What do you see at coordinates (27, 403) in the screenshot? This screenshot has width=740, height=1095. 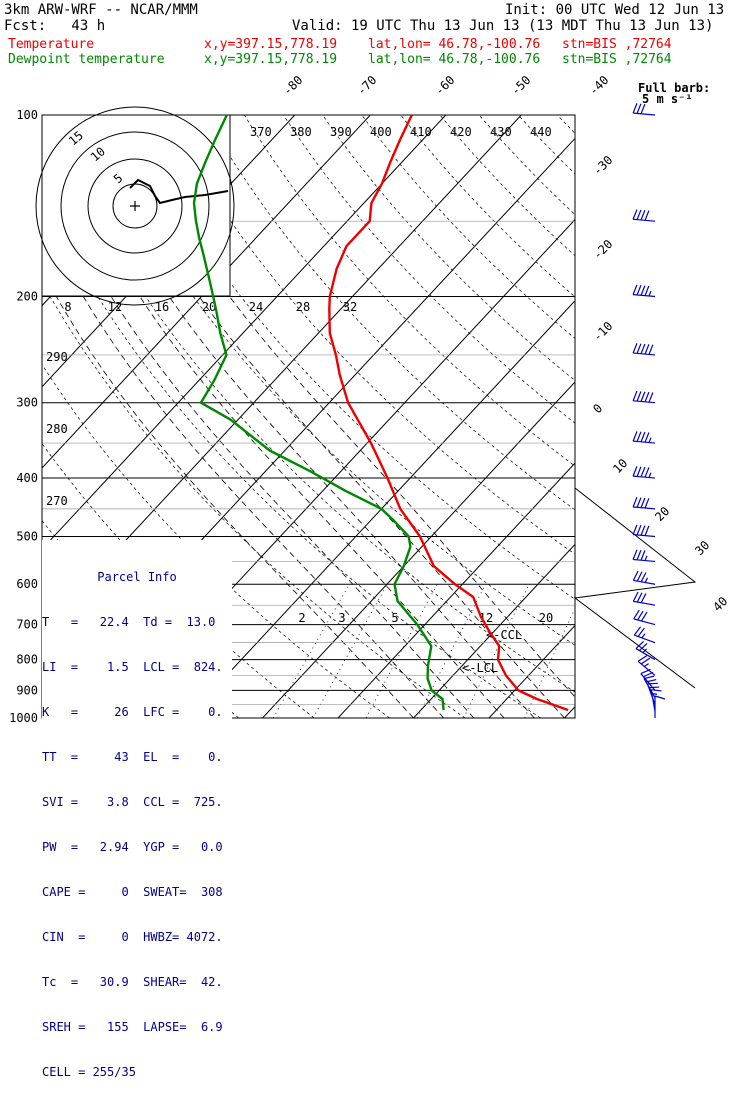 I see `pressure-tick-label: 300` at bounding box center [27, 403].